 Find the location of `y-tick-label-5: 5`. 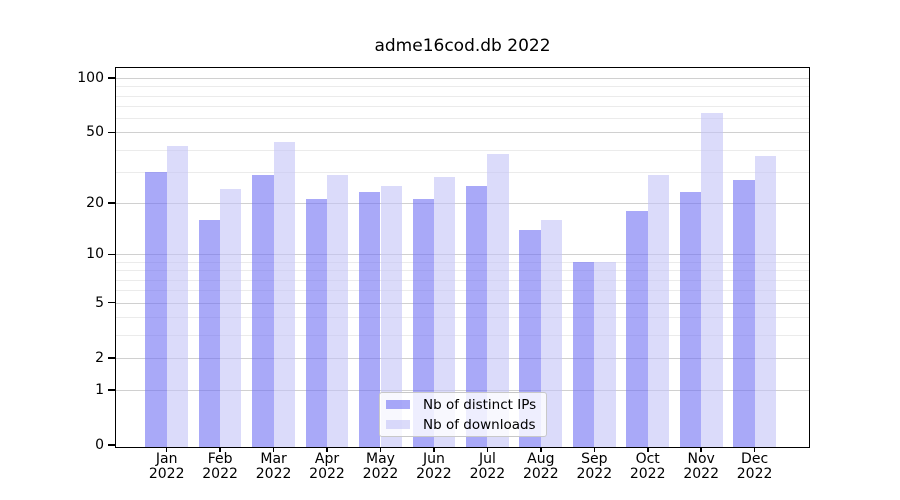

y-tick-label-5: 5 is located at coordinates (99, 302).